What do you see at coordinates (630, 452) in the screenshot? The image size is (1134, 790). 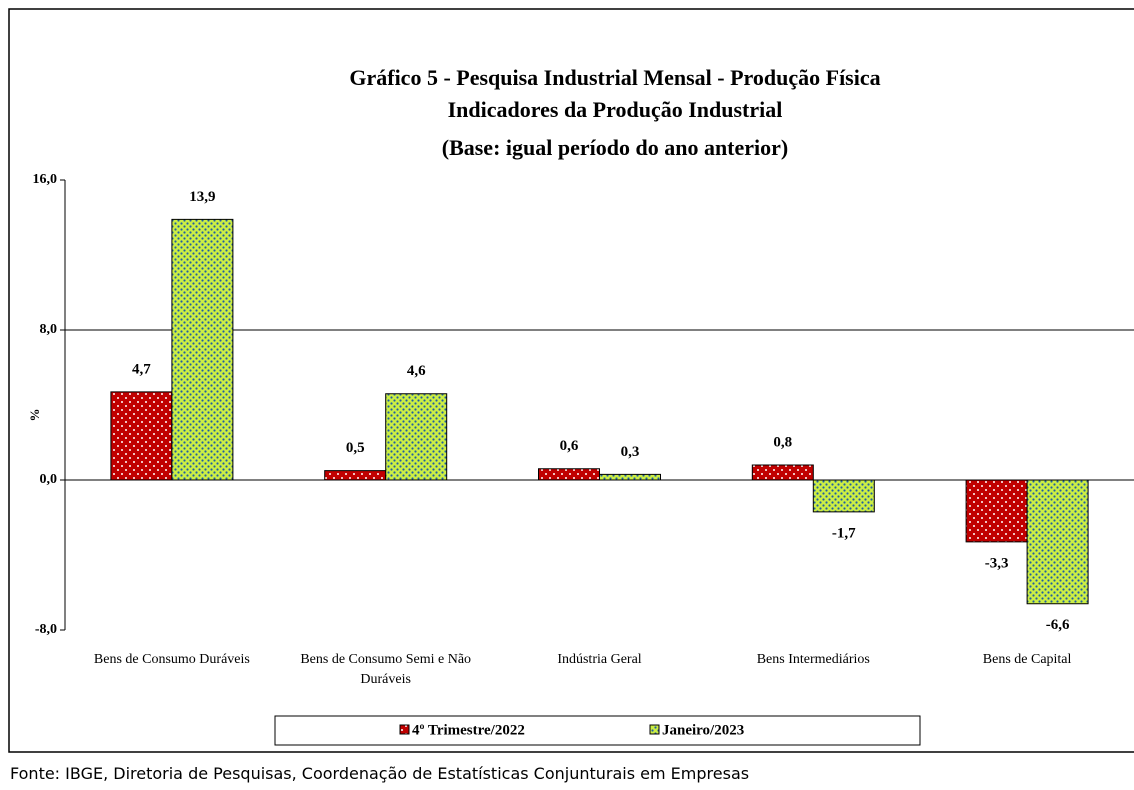 I see `data-label: 0,3` at bounding box center [630, 452].